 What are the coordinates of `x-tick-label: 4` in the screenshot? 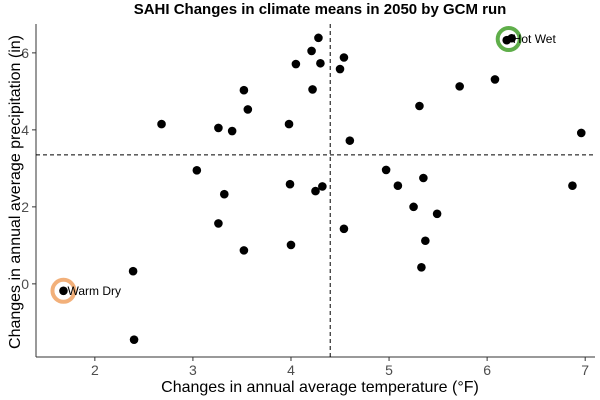 It's located at (291, 370).